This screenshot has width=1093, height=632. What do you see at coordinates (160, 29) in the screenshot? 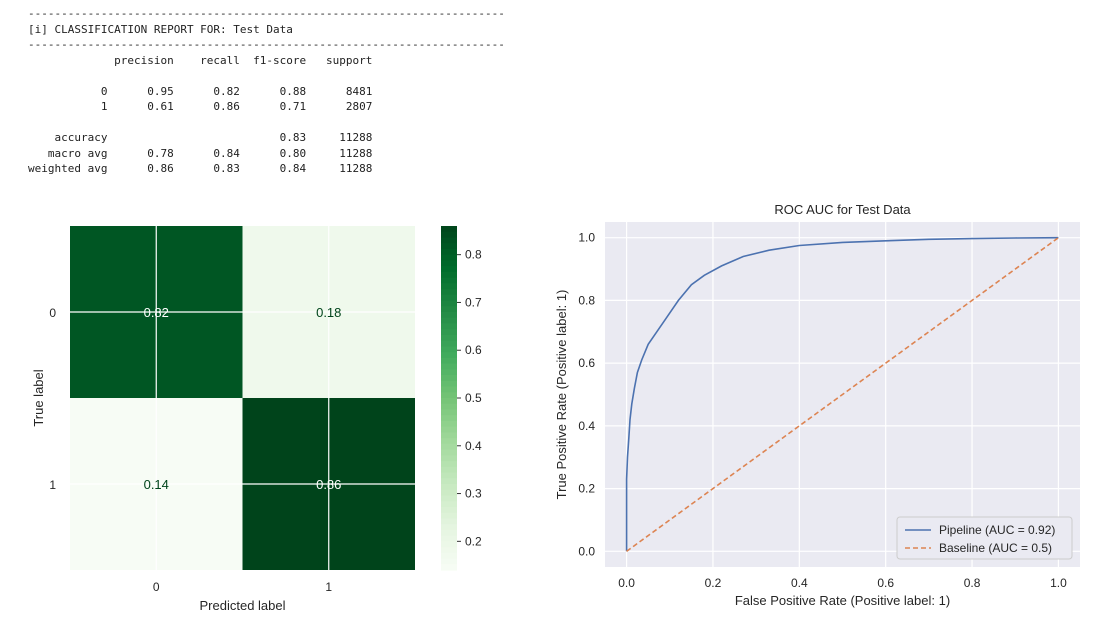
I see `report-title: [i] CLASSIFICATION REPORT FOR: Test Data` at bounding box center [160, 29].